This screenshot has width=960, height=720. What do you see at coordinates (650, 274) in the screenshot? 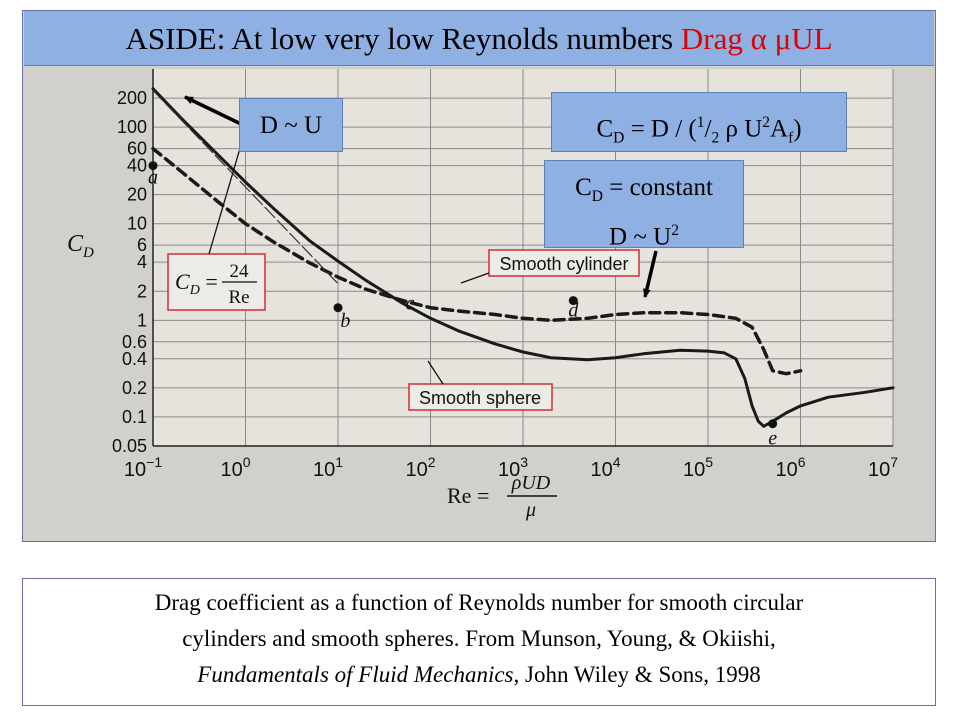
I see `cd-constant-arrow` at bounding box center [650, 274].